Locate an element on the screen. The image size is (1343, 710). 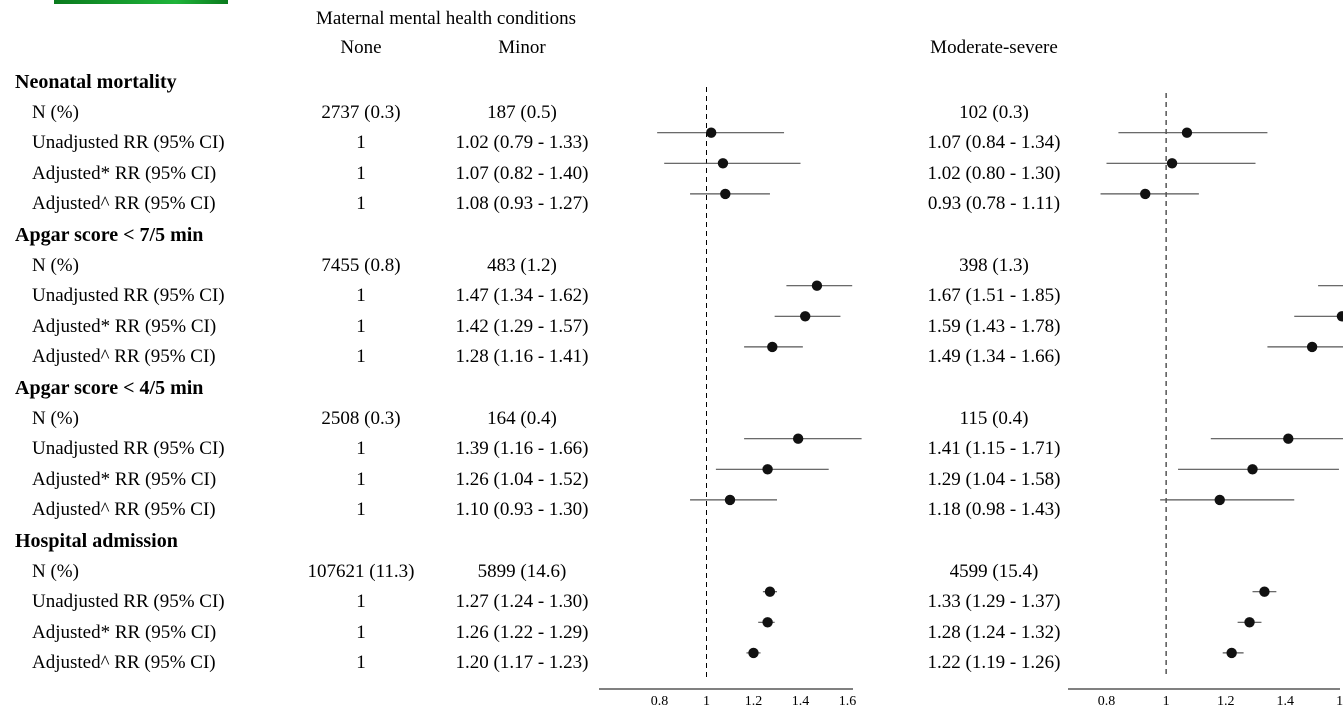
cell-none: 107621 (11.3) is located at coordinates (361, 571).